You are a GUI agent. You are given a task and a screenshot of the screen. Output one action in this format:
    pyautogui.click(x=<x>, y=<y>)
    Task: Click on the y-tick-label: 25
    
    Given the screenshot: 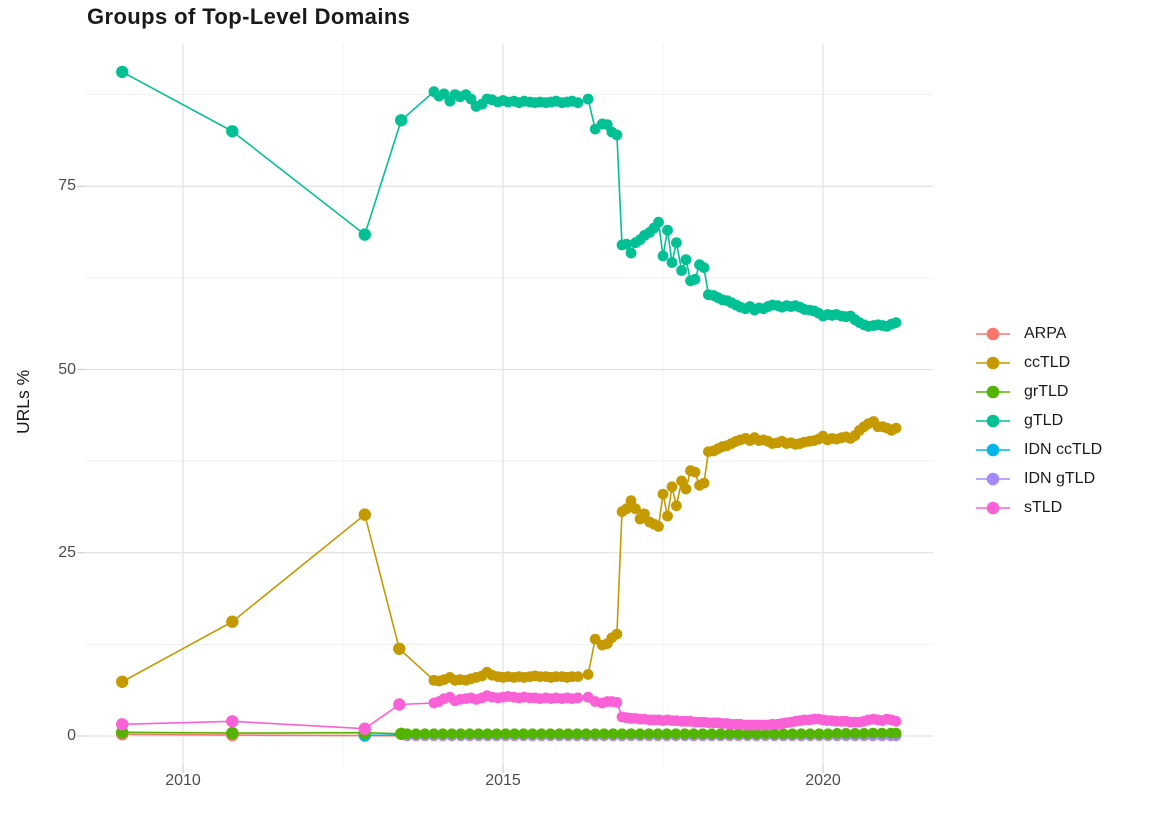 What is the action you would take?
    pyautogui.click(x=67, y=552)
    